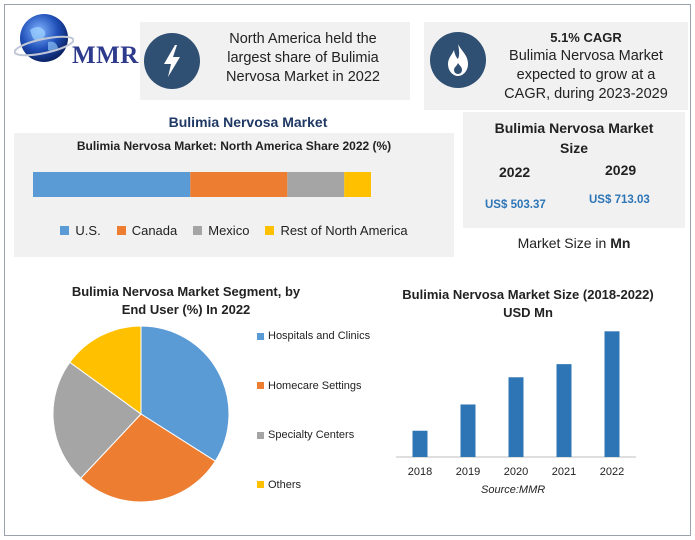 The width and height of the screenshot is (695, 540). I want to click on bar-2022, so click(612, 394).